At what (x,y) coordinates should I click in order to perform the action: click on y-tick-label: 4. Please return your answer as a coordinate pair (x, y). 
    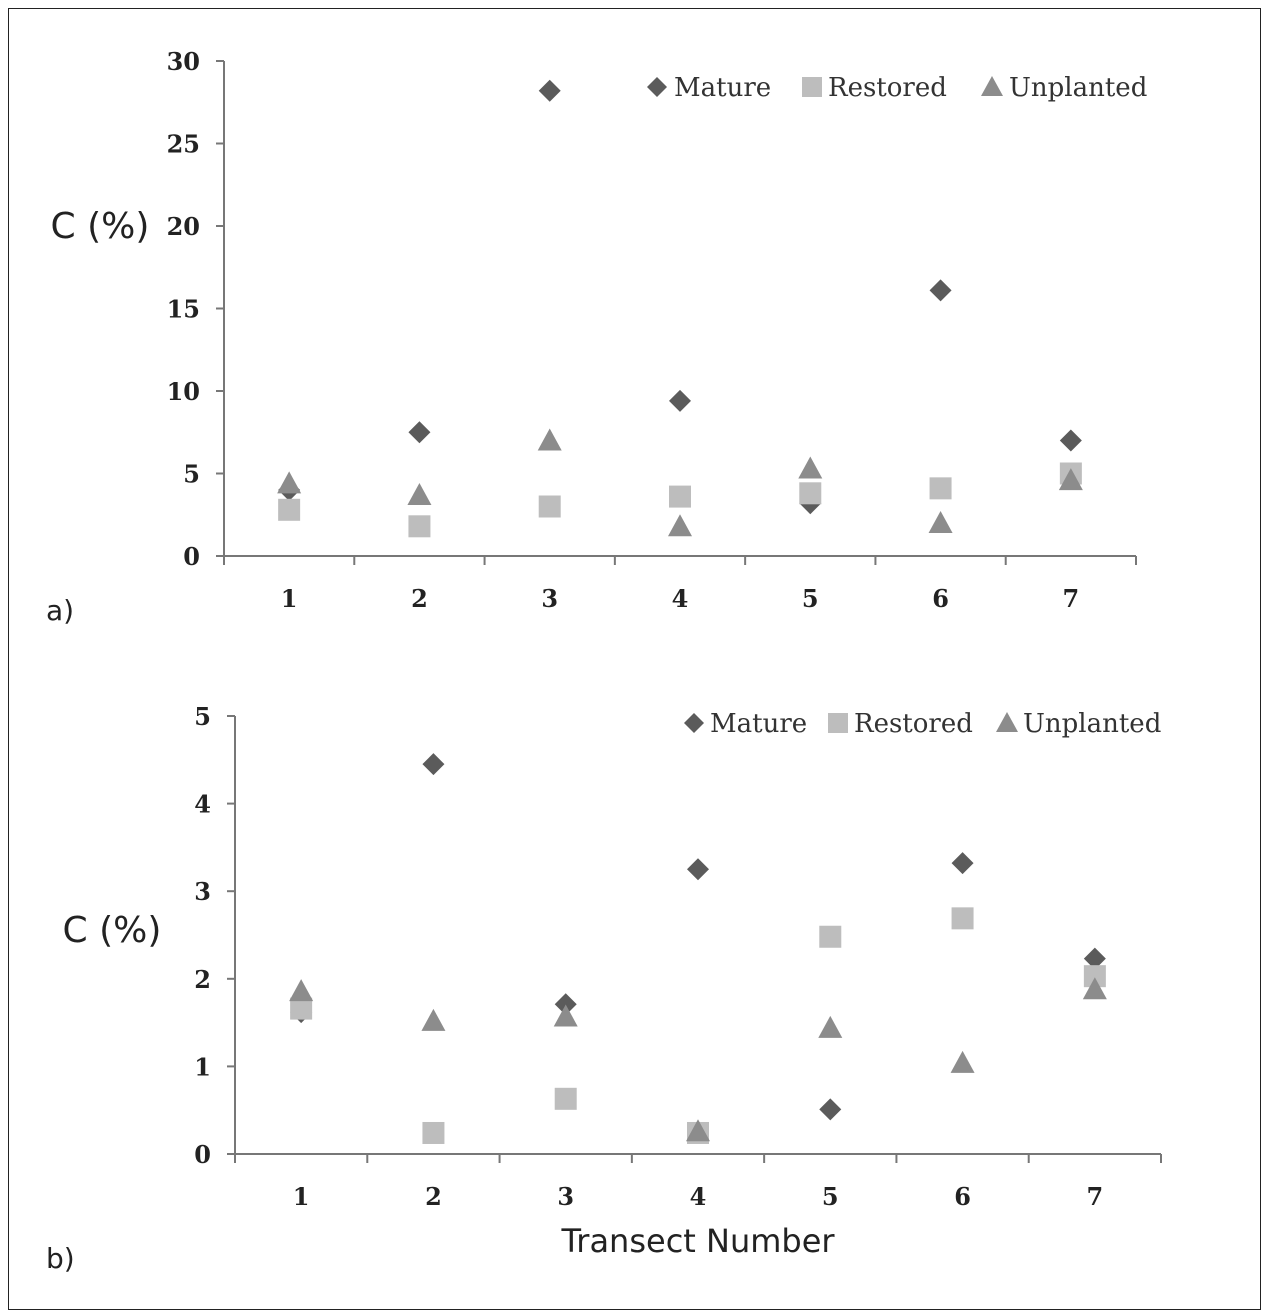
    Looking at the image, I should click on (202, 804).